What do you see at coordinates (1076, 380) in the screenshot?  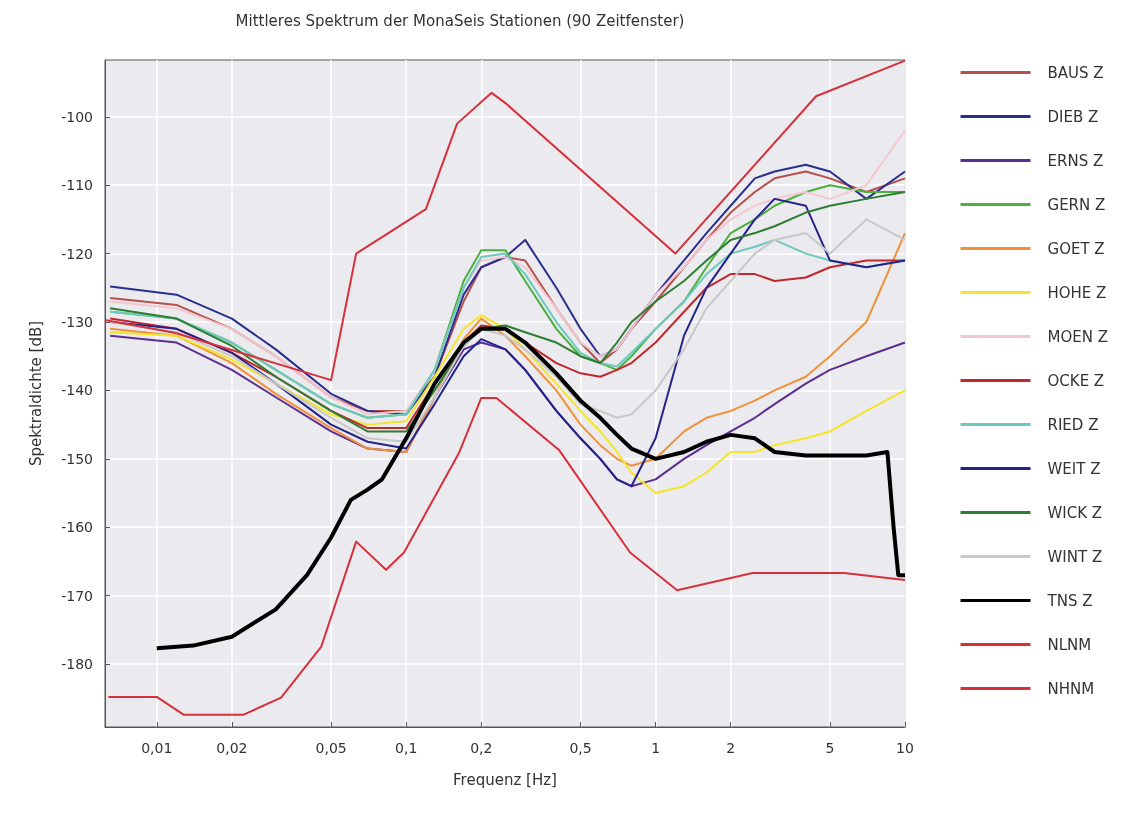 I see `legend-label: OCKE Z` at bounding box center [1076, 380].